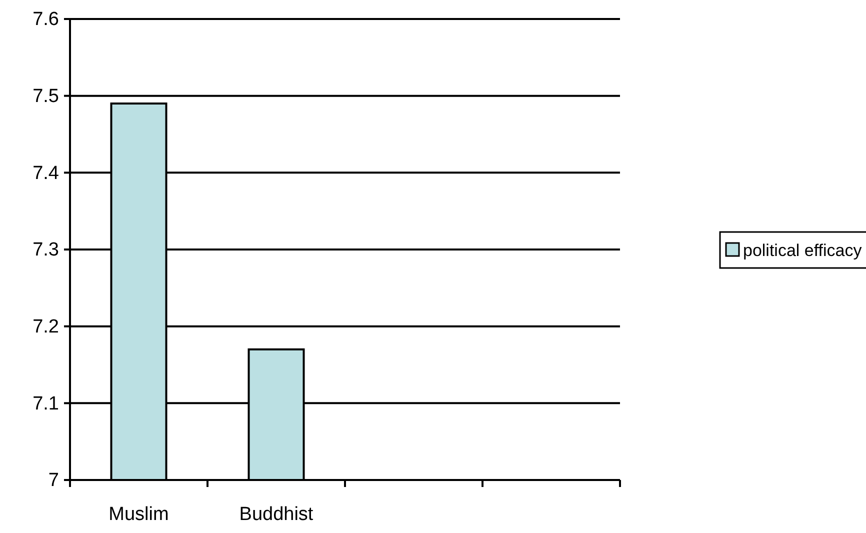 Image resolution: width=866 pixels, height=533 pixels. Describe the element at coordinates (46, 173) in the screenshot. I see `y-tick-label: 7.4` at that location.